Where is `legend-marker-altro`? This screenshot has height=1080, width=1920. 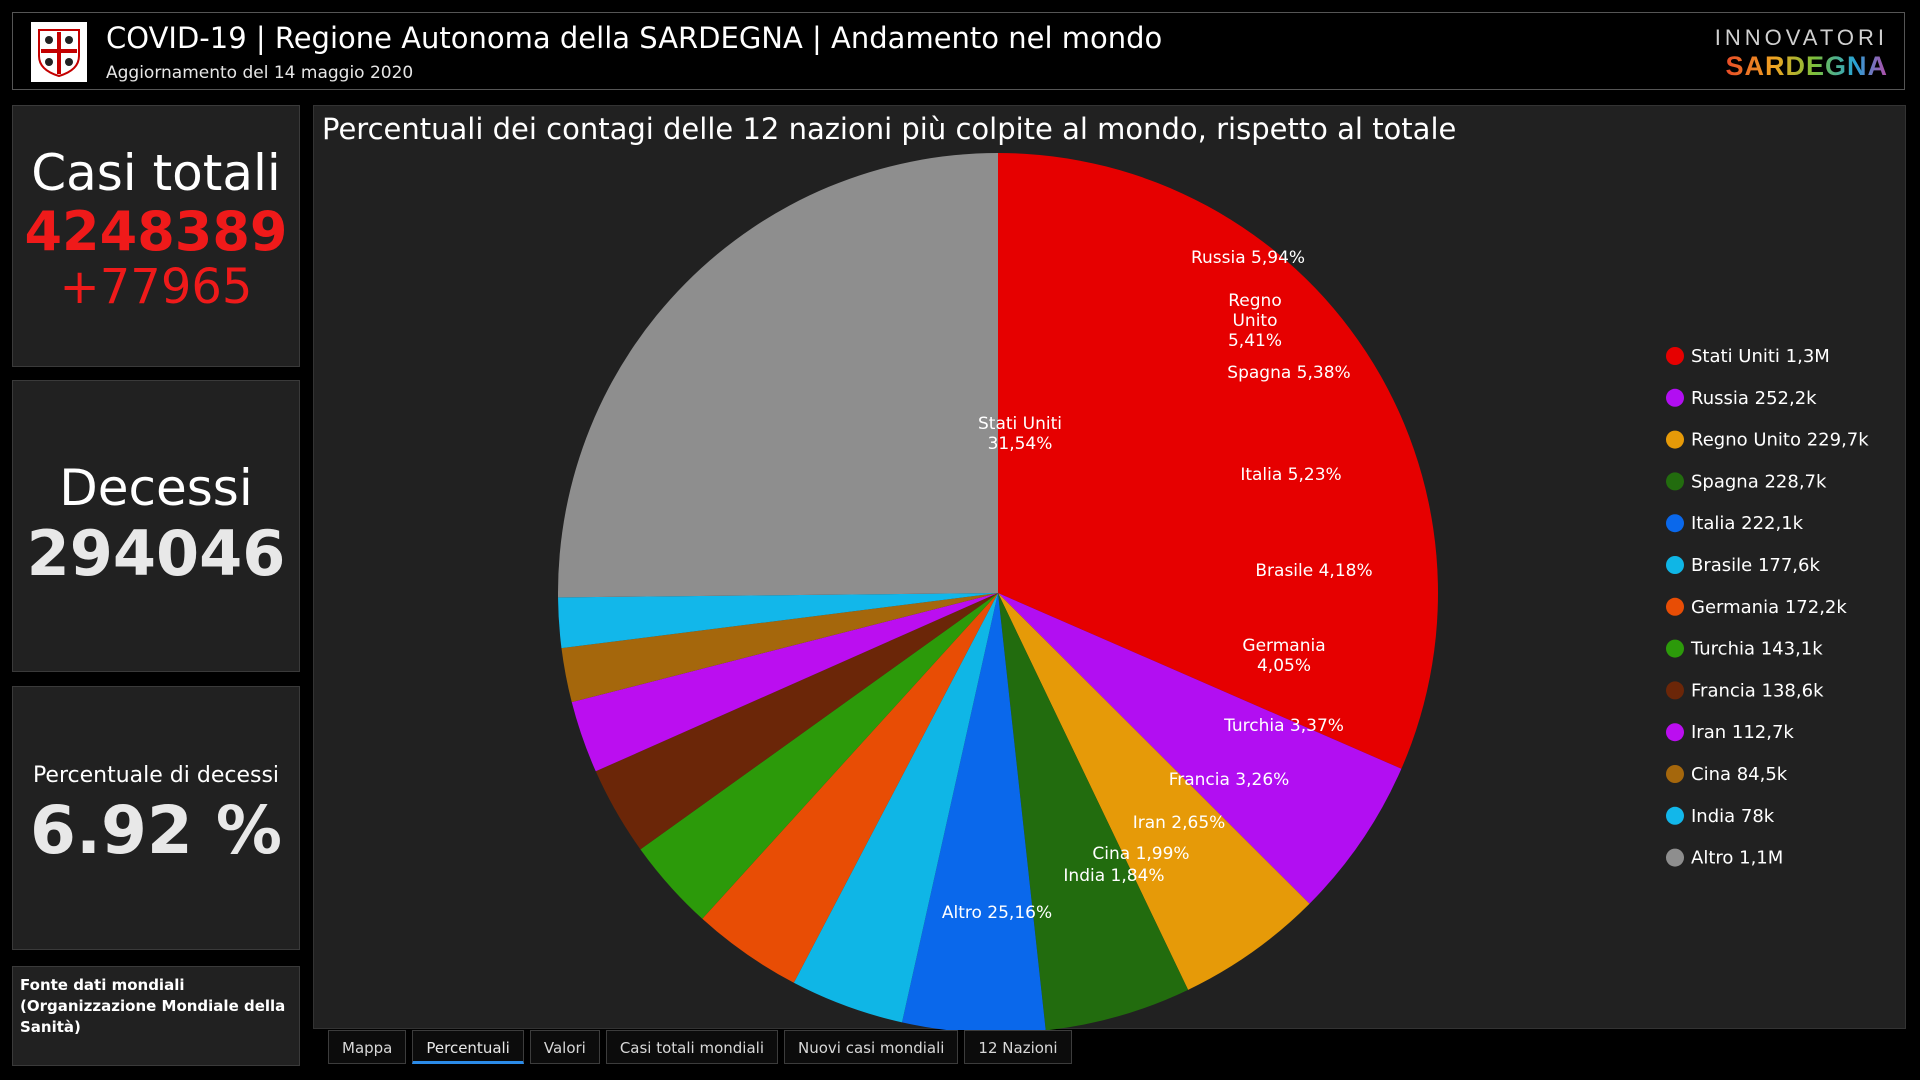
legend-marker-altro is located at coordinates (1675, 857).